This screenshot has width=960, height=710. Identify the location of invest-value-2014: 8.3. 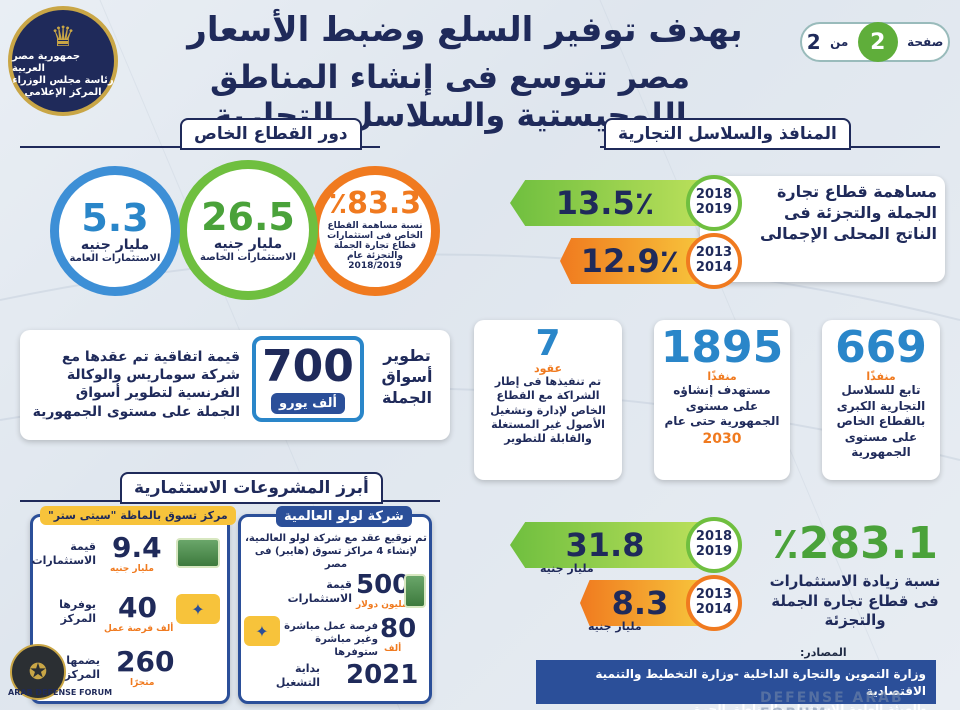
(640, 603).